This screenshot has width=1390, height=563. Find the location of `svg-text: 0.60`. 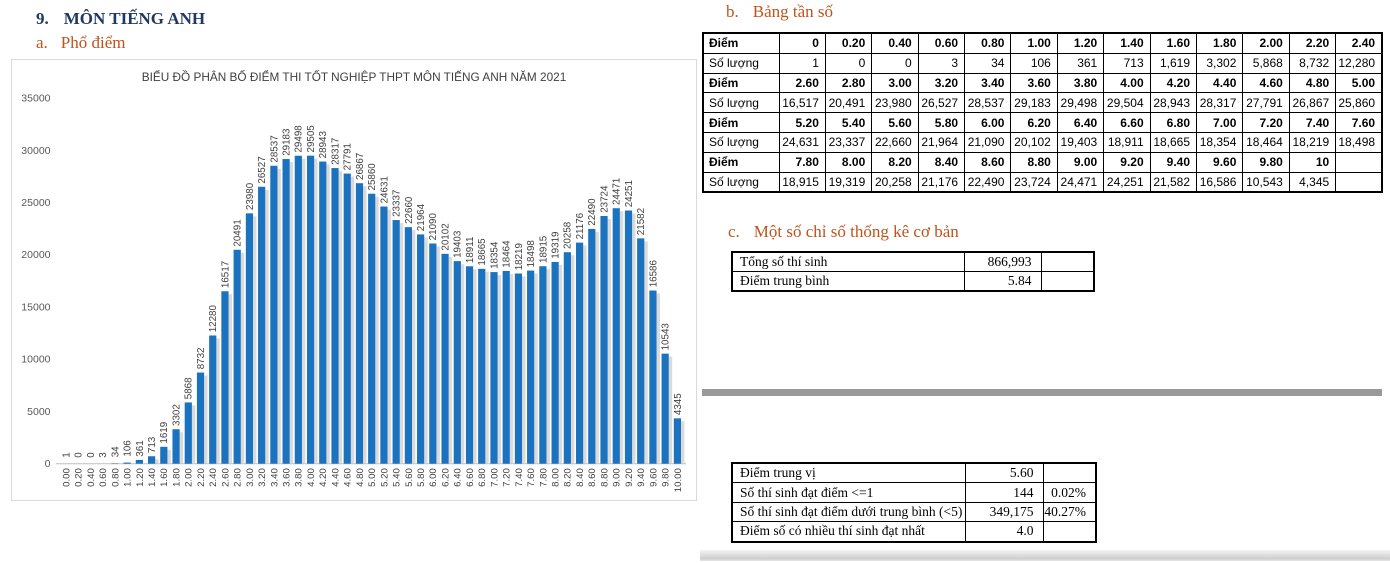

svg-text: 0.60 is located at coordinates (103, 477).